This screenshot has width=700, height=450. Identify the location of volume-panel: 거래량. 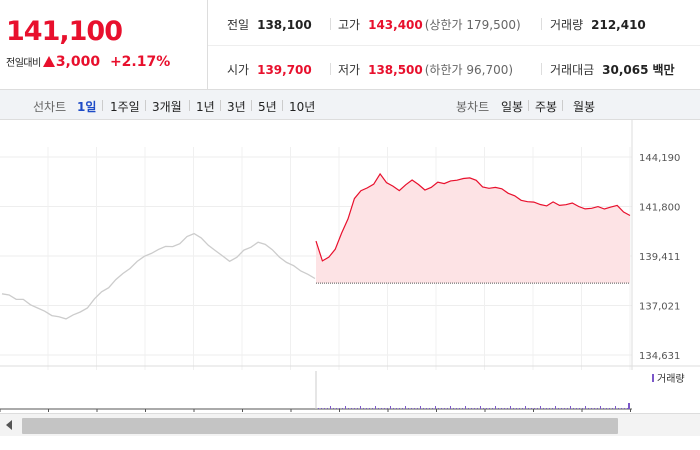
(350, 388).